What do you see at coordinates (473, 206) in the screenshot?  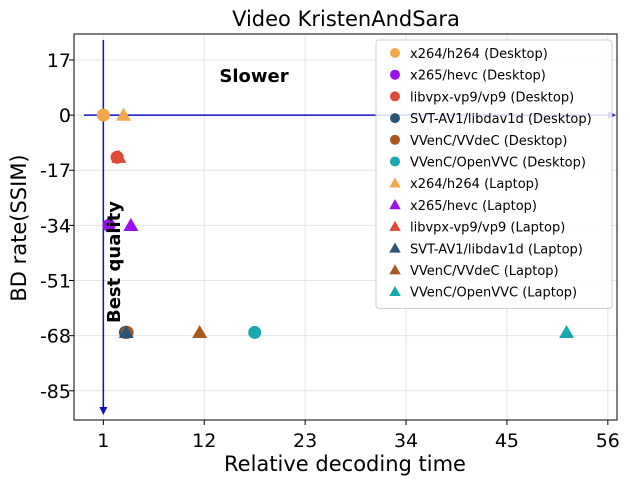 I see `legend-entry-label: x265/hevc (Laptop)` at bounding box center [473, 206].